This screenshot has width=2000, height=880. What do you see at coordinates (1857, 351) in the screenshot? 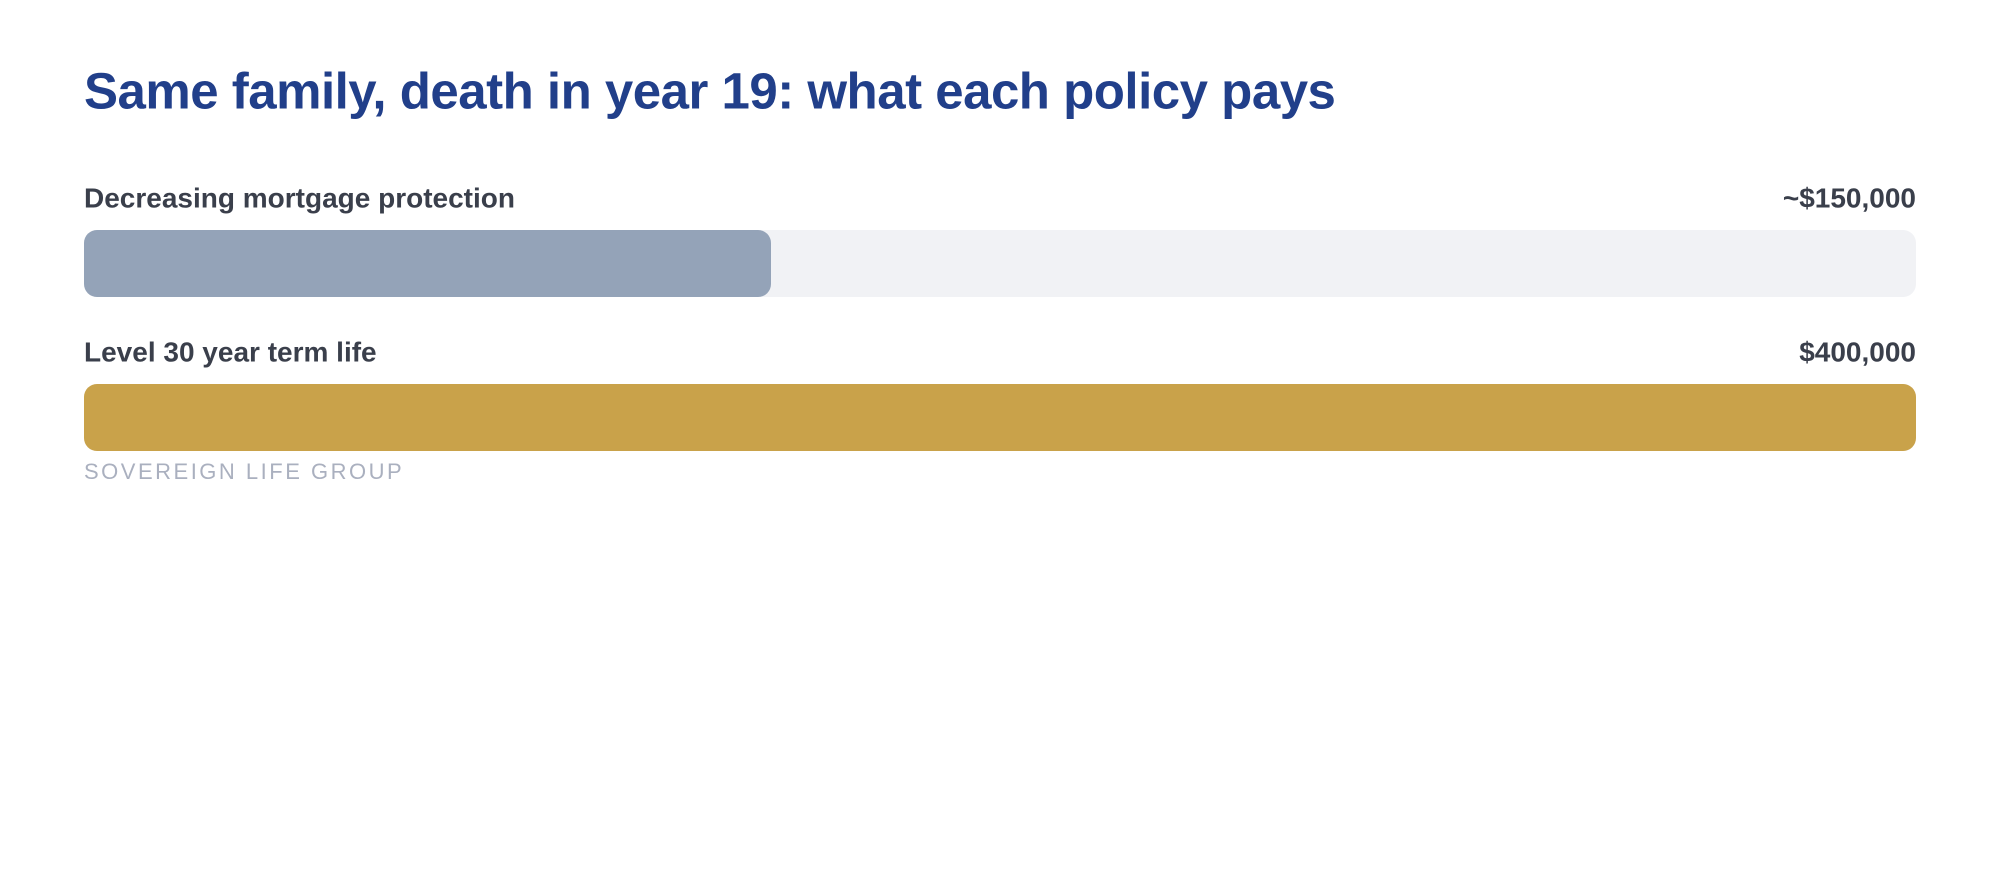
I see `value-label: $400,000` at bounding box center [1857, 351].